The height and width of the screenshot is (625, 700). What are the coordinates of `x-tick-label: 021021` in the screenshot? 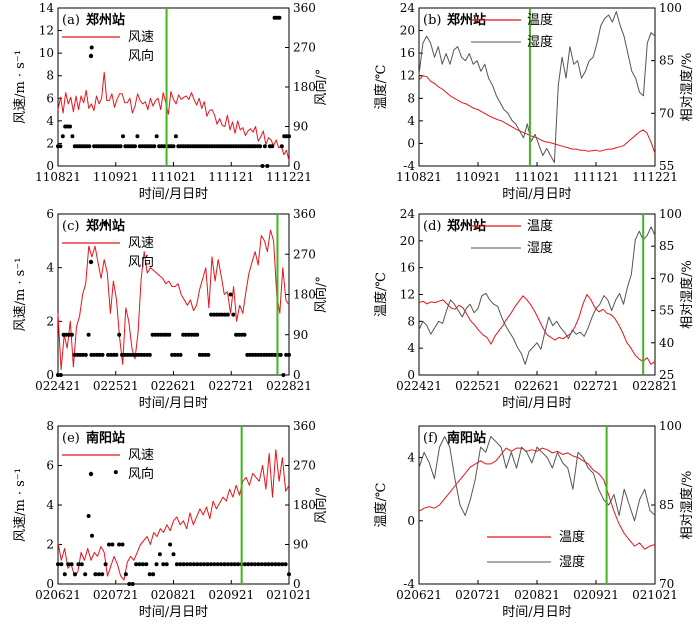 It's located at (289, 595).